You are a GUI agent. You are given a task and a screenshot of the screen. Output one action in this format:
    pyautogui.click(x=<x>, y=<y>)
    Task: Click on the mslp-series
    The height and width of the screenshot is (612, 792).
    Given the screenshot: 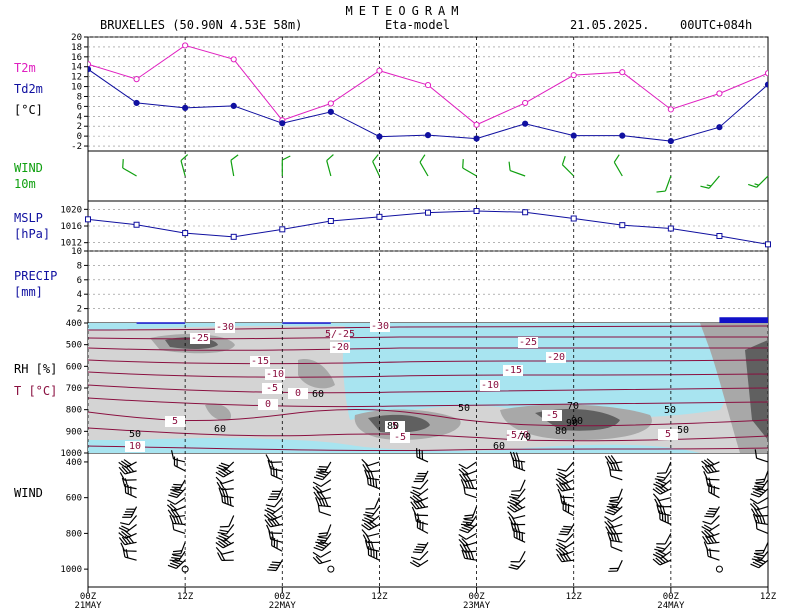 What is the action you would take?
    pyautogui.click(x=428, y=228)
    